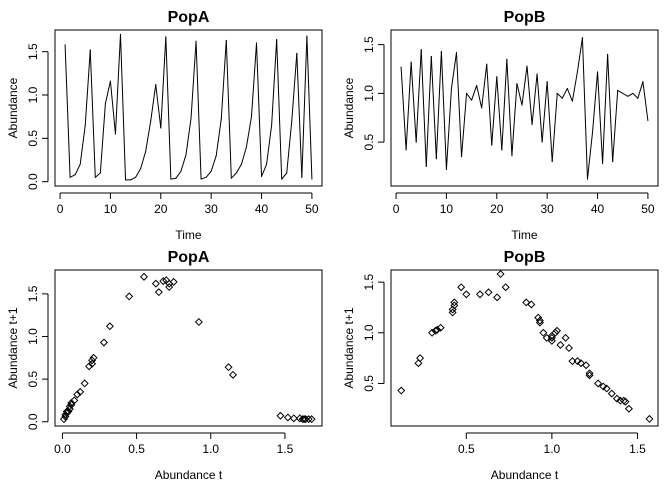 This screenshot has width=672, height=480. What do you see at coordinates (369, 383) in the screenshot?
I see `popb-return-map-y-tick-label: 0.5` at bounding box center [369, 383].